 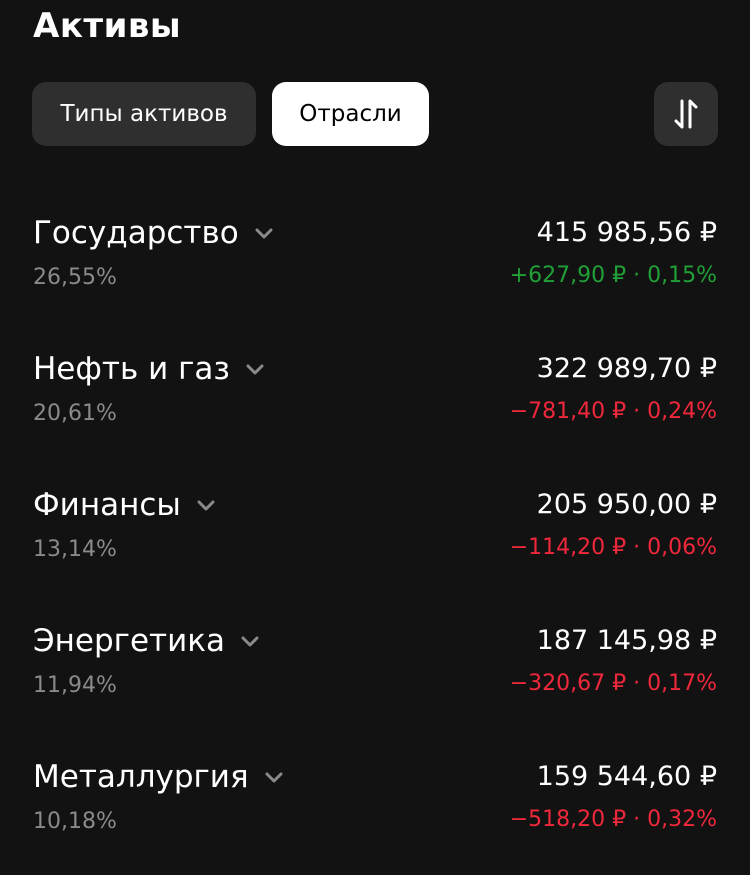 I want to click on sort-button, so click(x=686, y=114).